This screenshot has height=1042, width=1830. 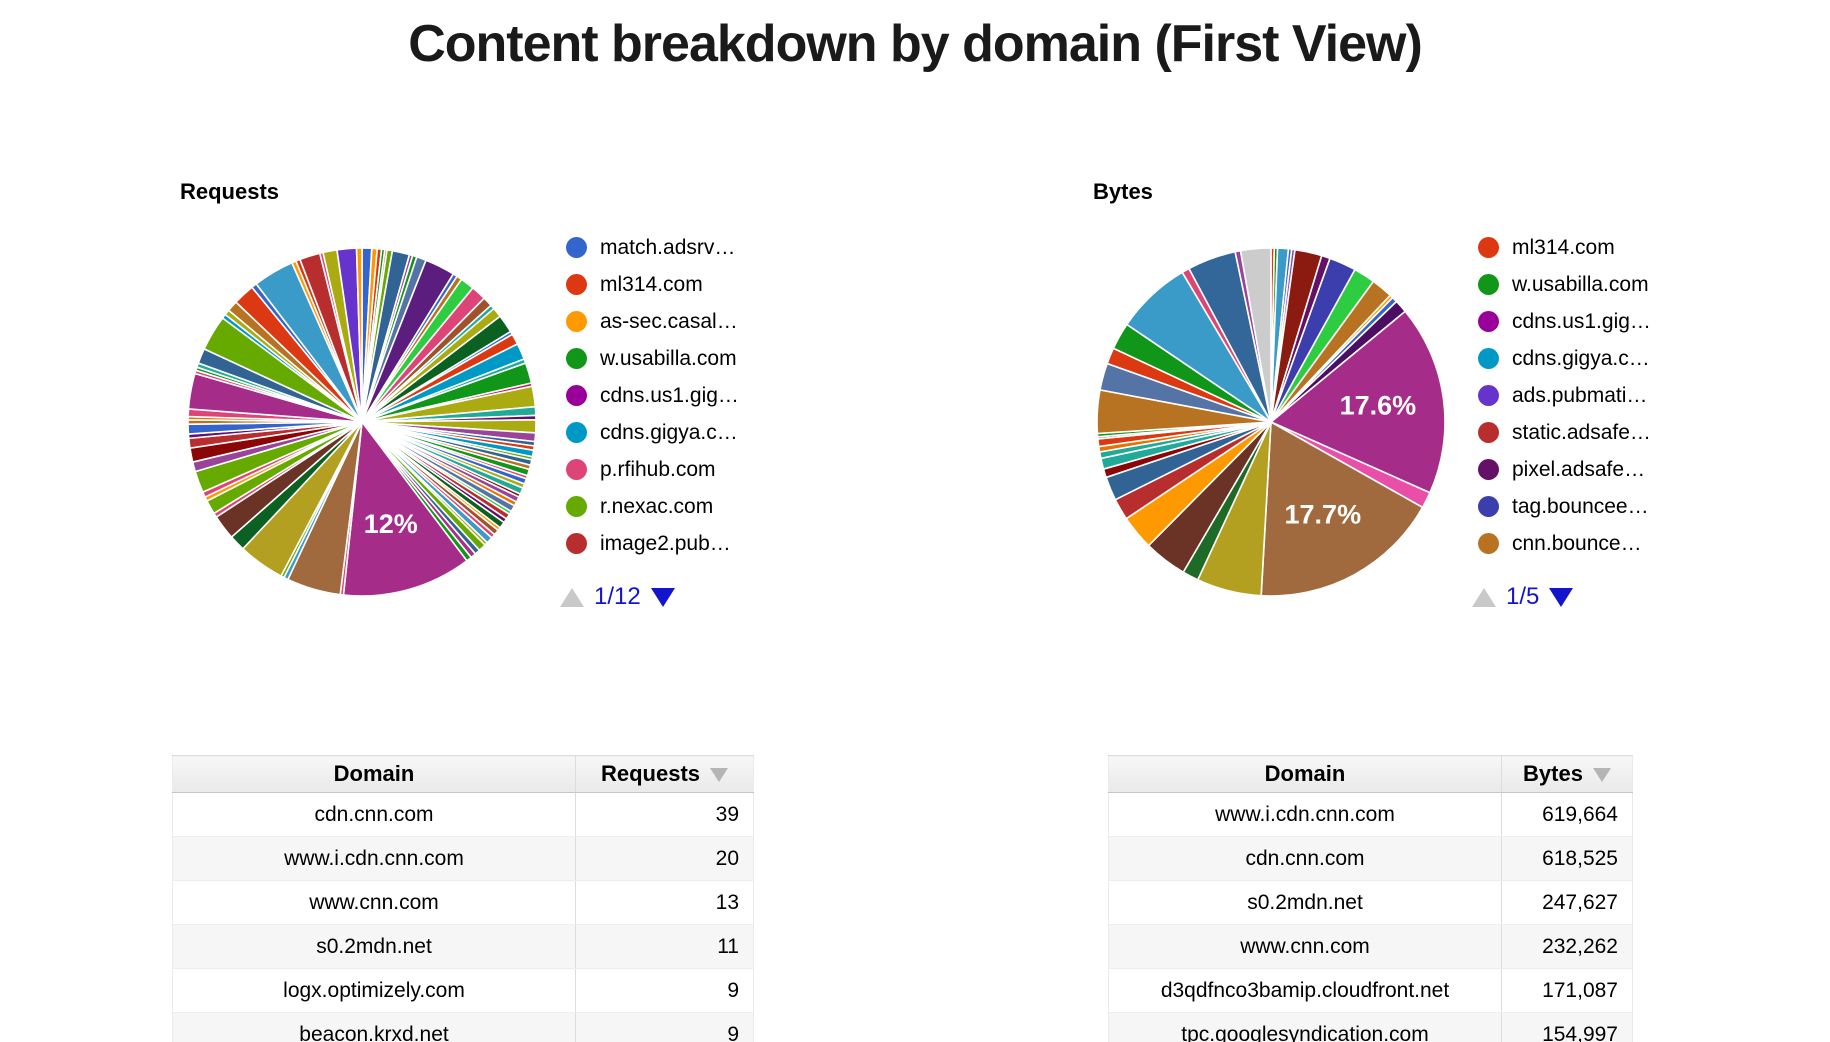 What do you see at coordinates (1567, 814) in the screenshot?
I see `value-cell: 619,664` at bounding box center [1567, 814].